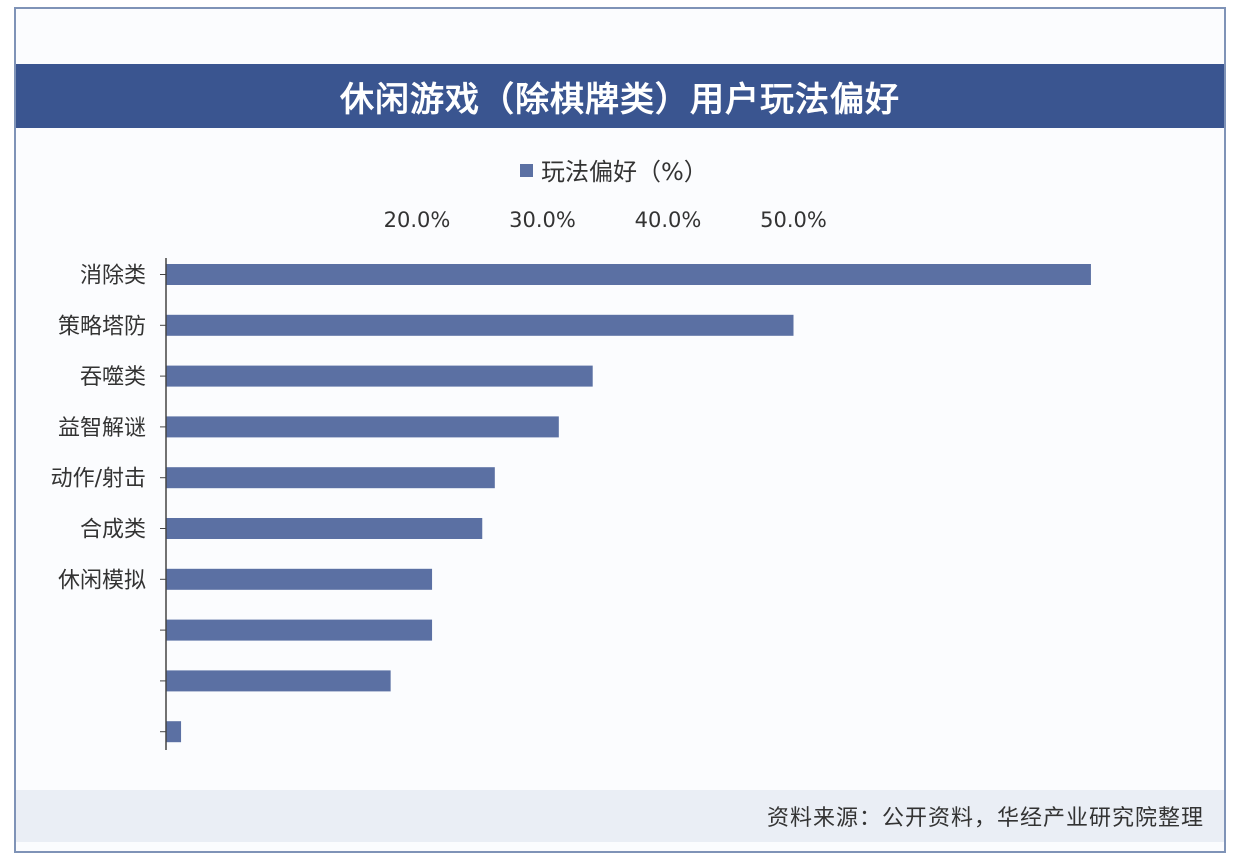 The width and height of the screenshot is (1240, 858). Describe the element at coordinates (417, 220) in the screenshot. I see `x-tick-label: 20.0%` at that location.